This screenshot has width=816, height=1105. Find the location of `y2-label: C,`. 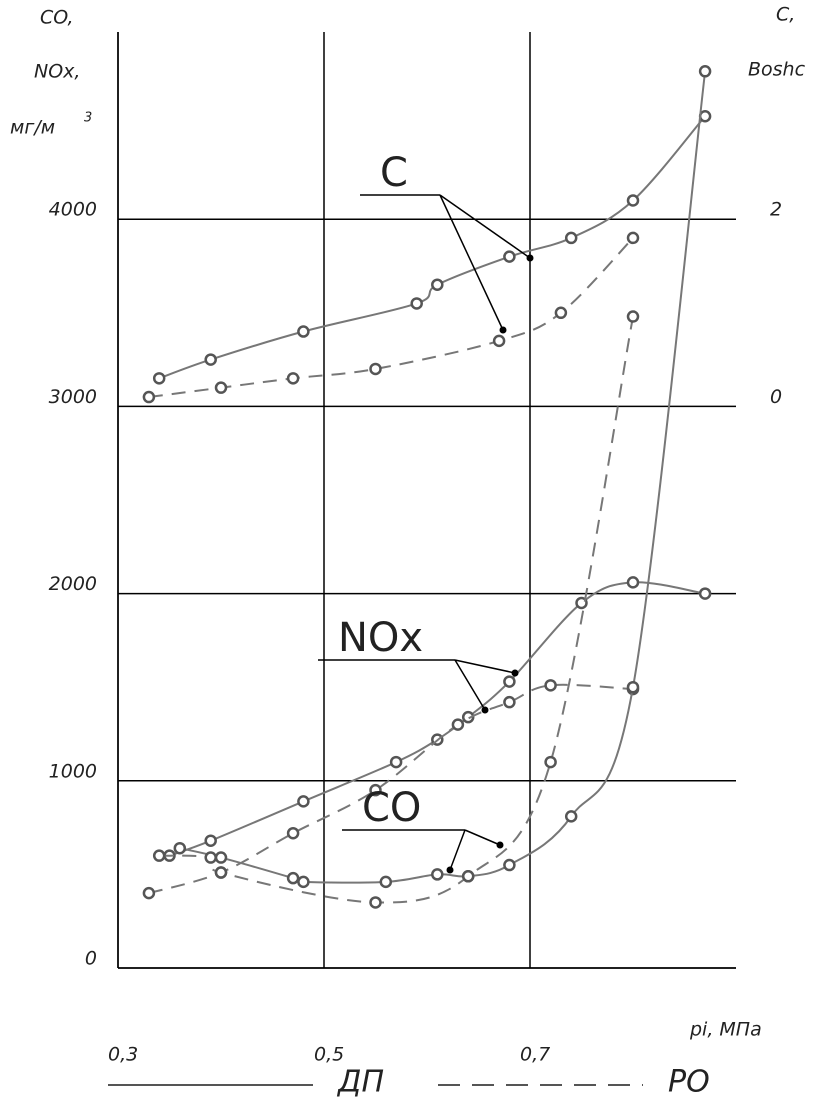

y2-label: C, is located at coordinates (785, 15).